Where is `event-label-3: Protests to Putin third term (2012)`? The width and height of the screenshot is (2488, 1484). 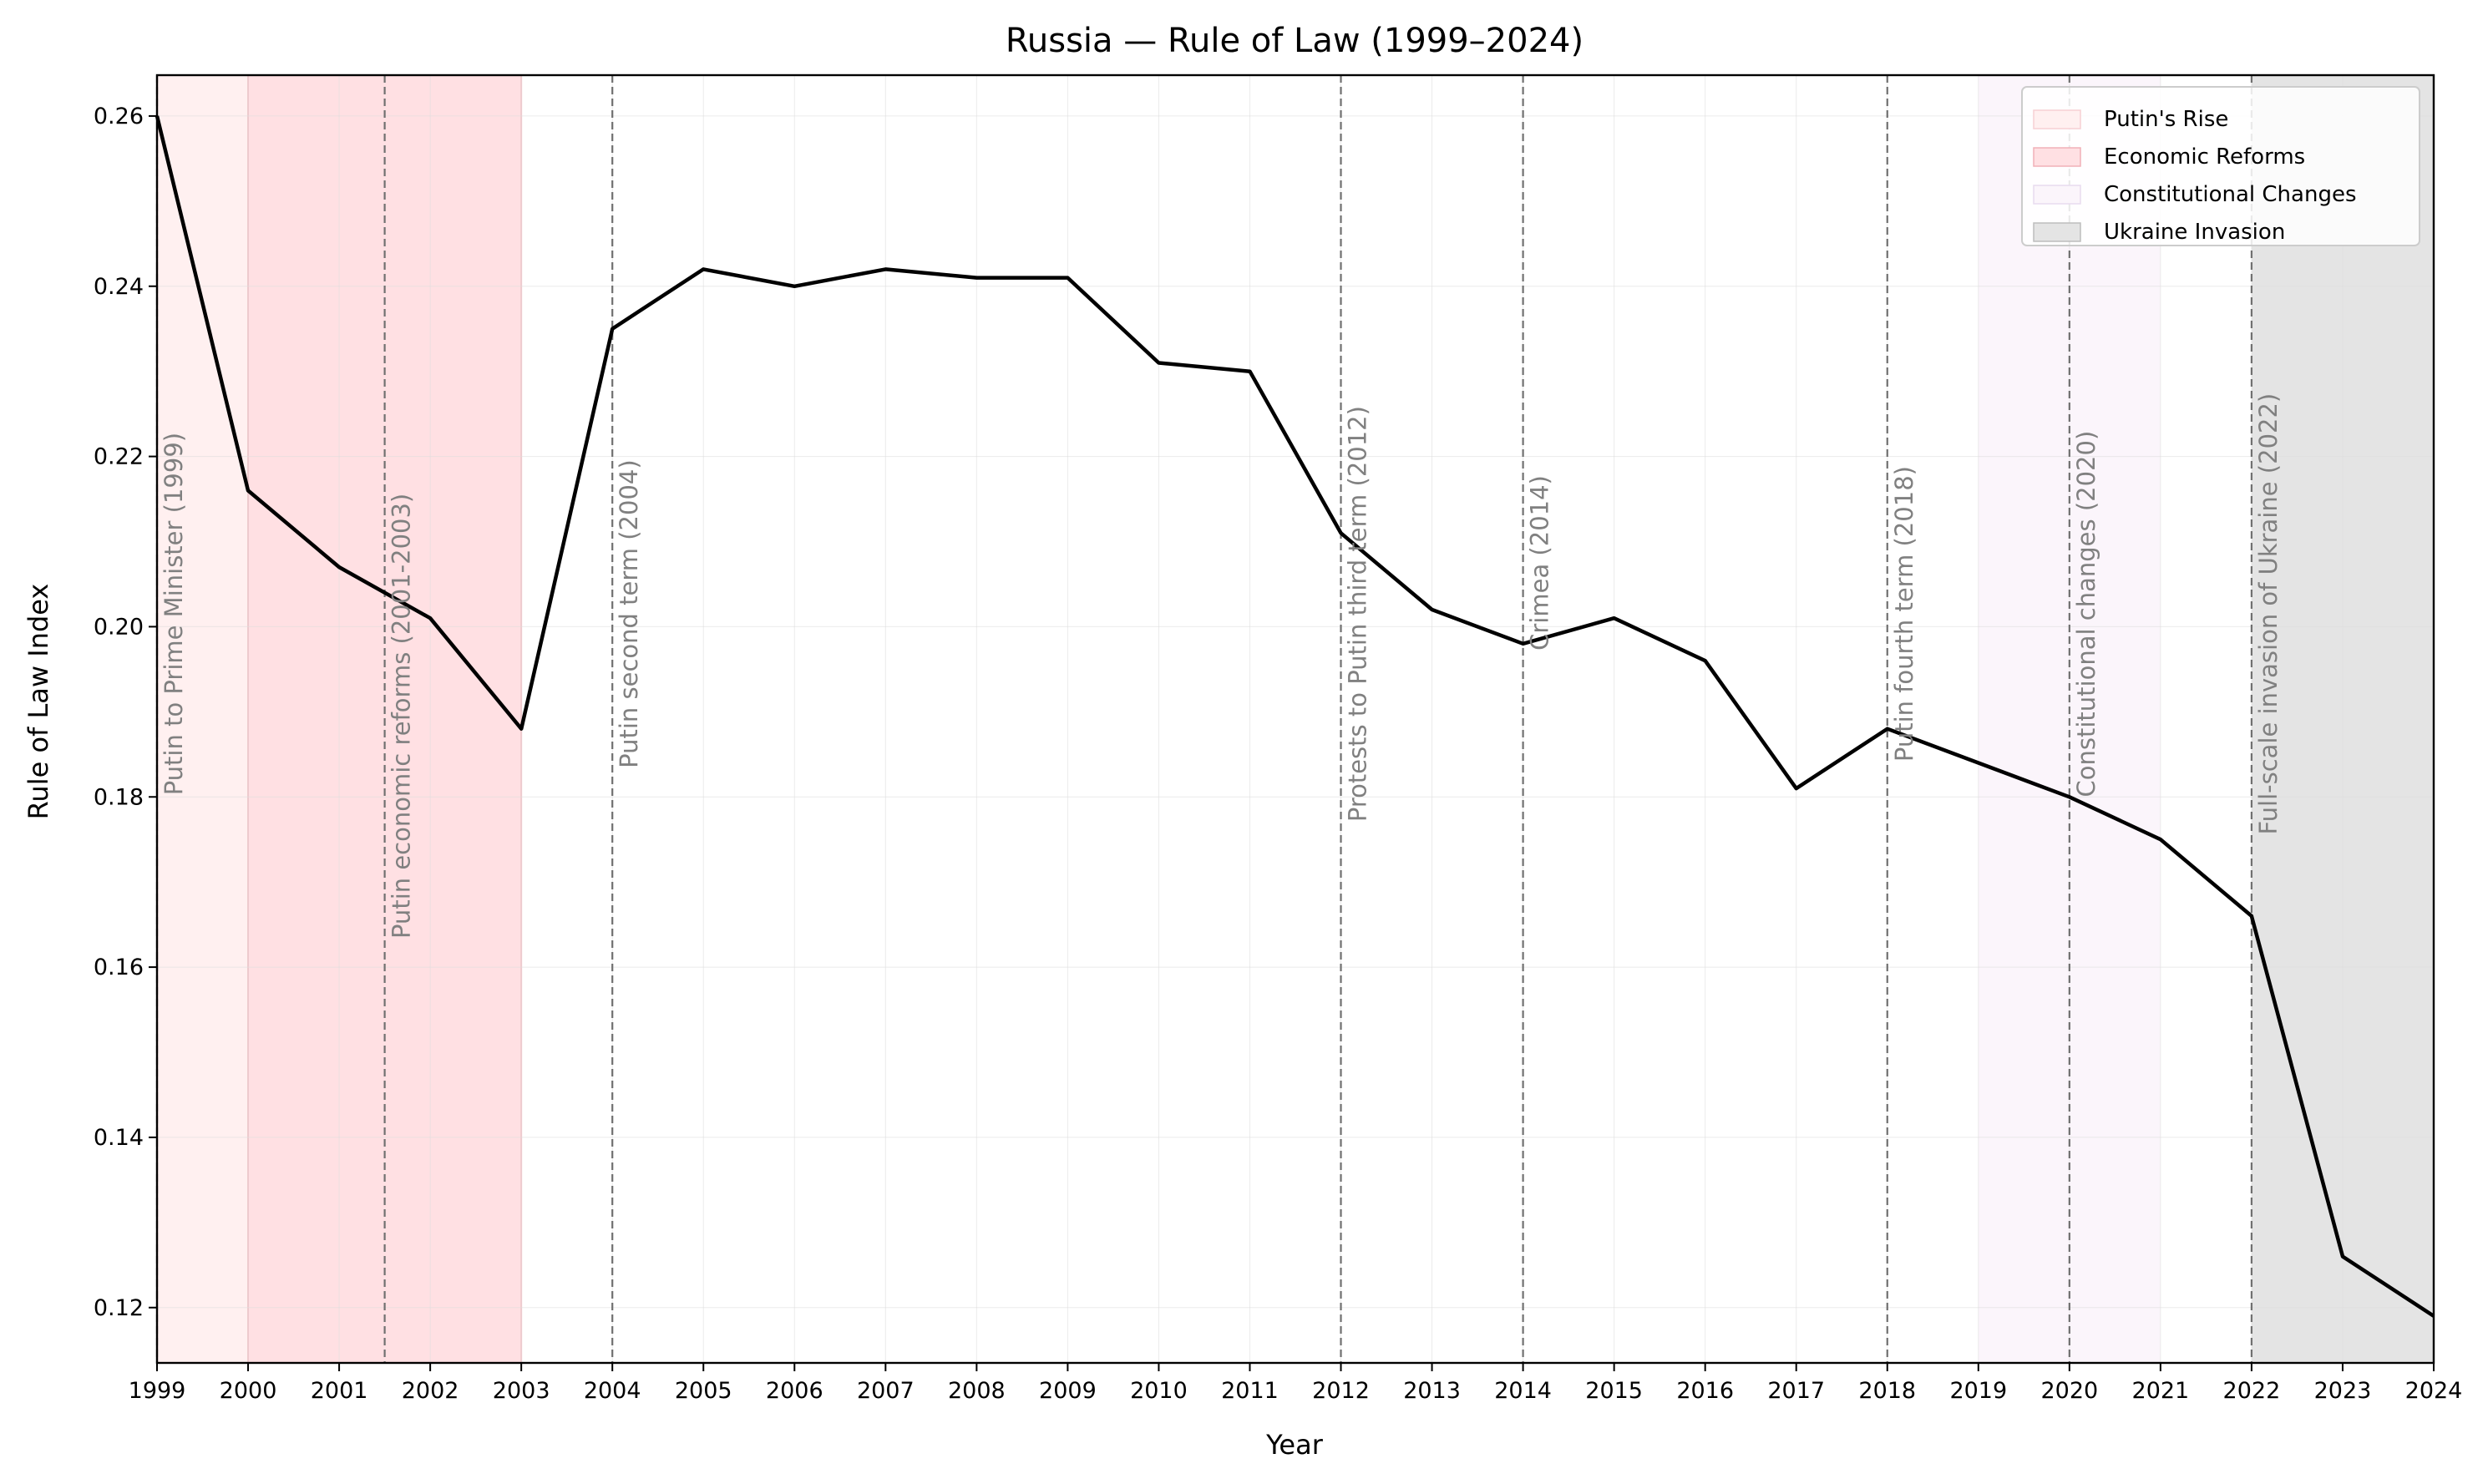 event-label-3: Protests to Putin third term (2012) is located at coordinates (1358, 614).